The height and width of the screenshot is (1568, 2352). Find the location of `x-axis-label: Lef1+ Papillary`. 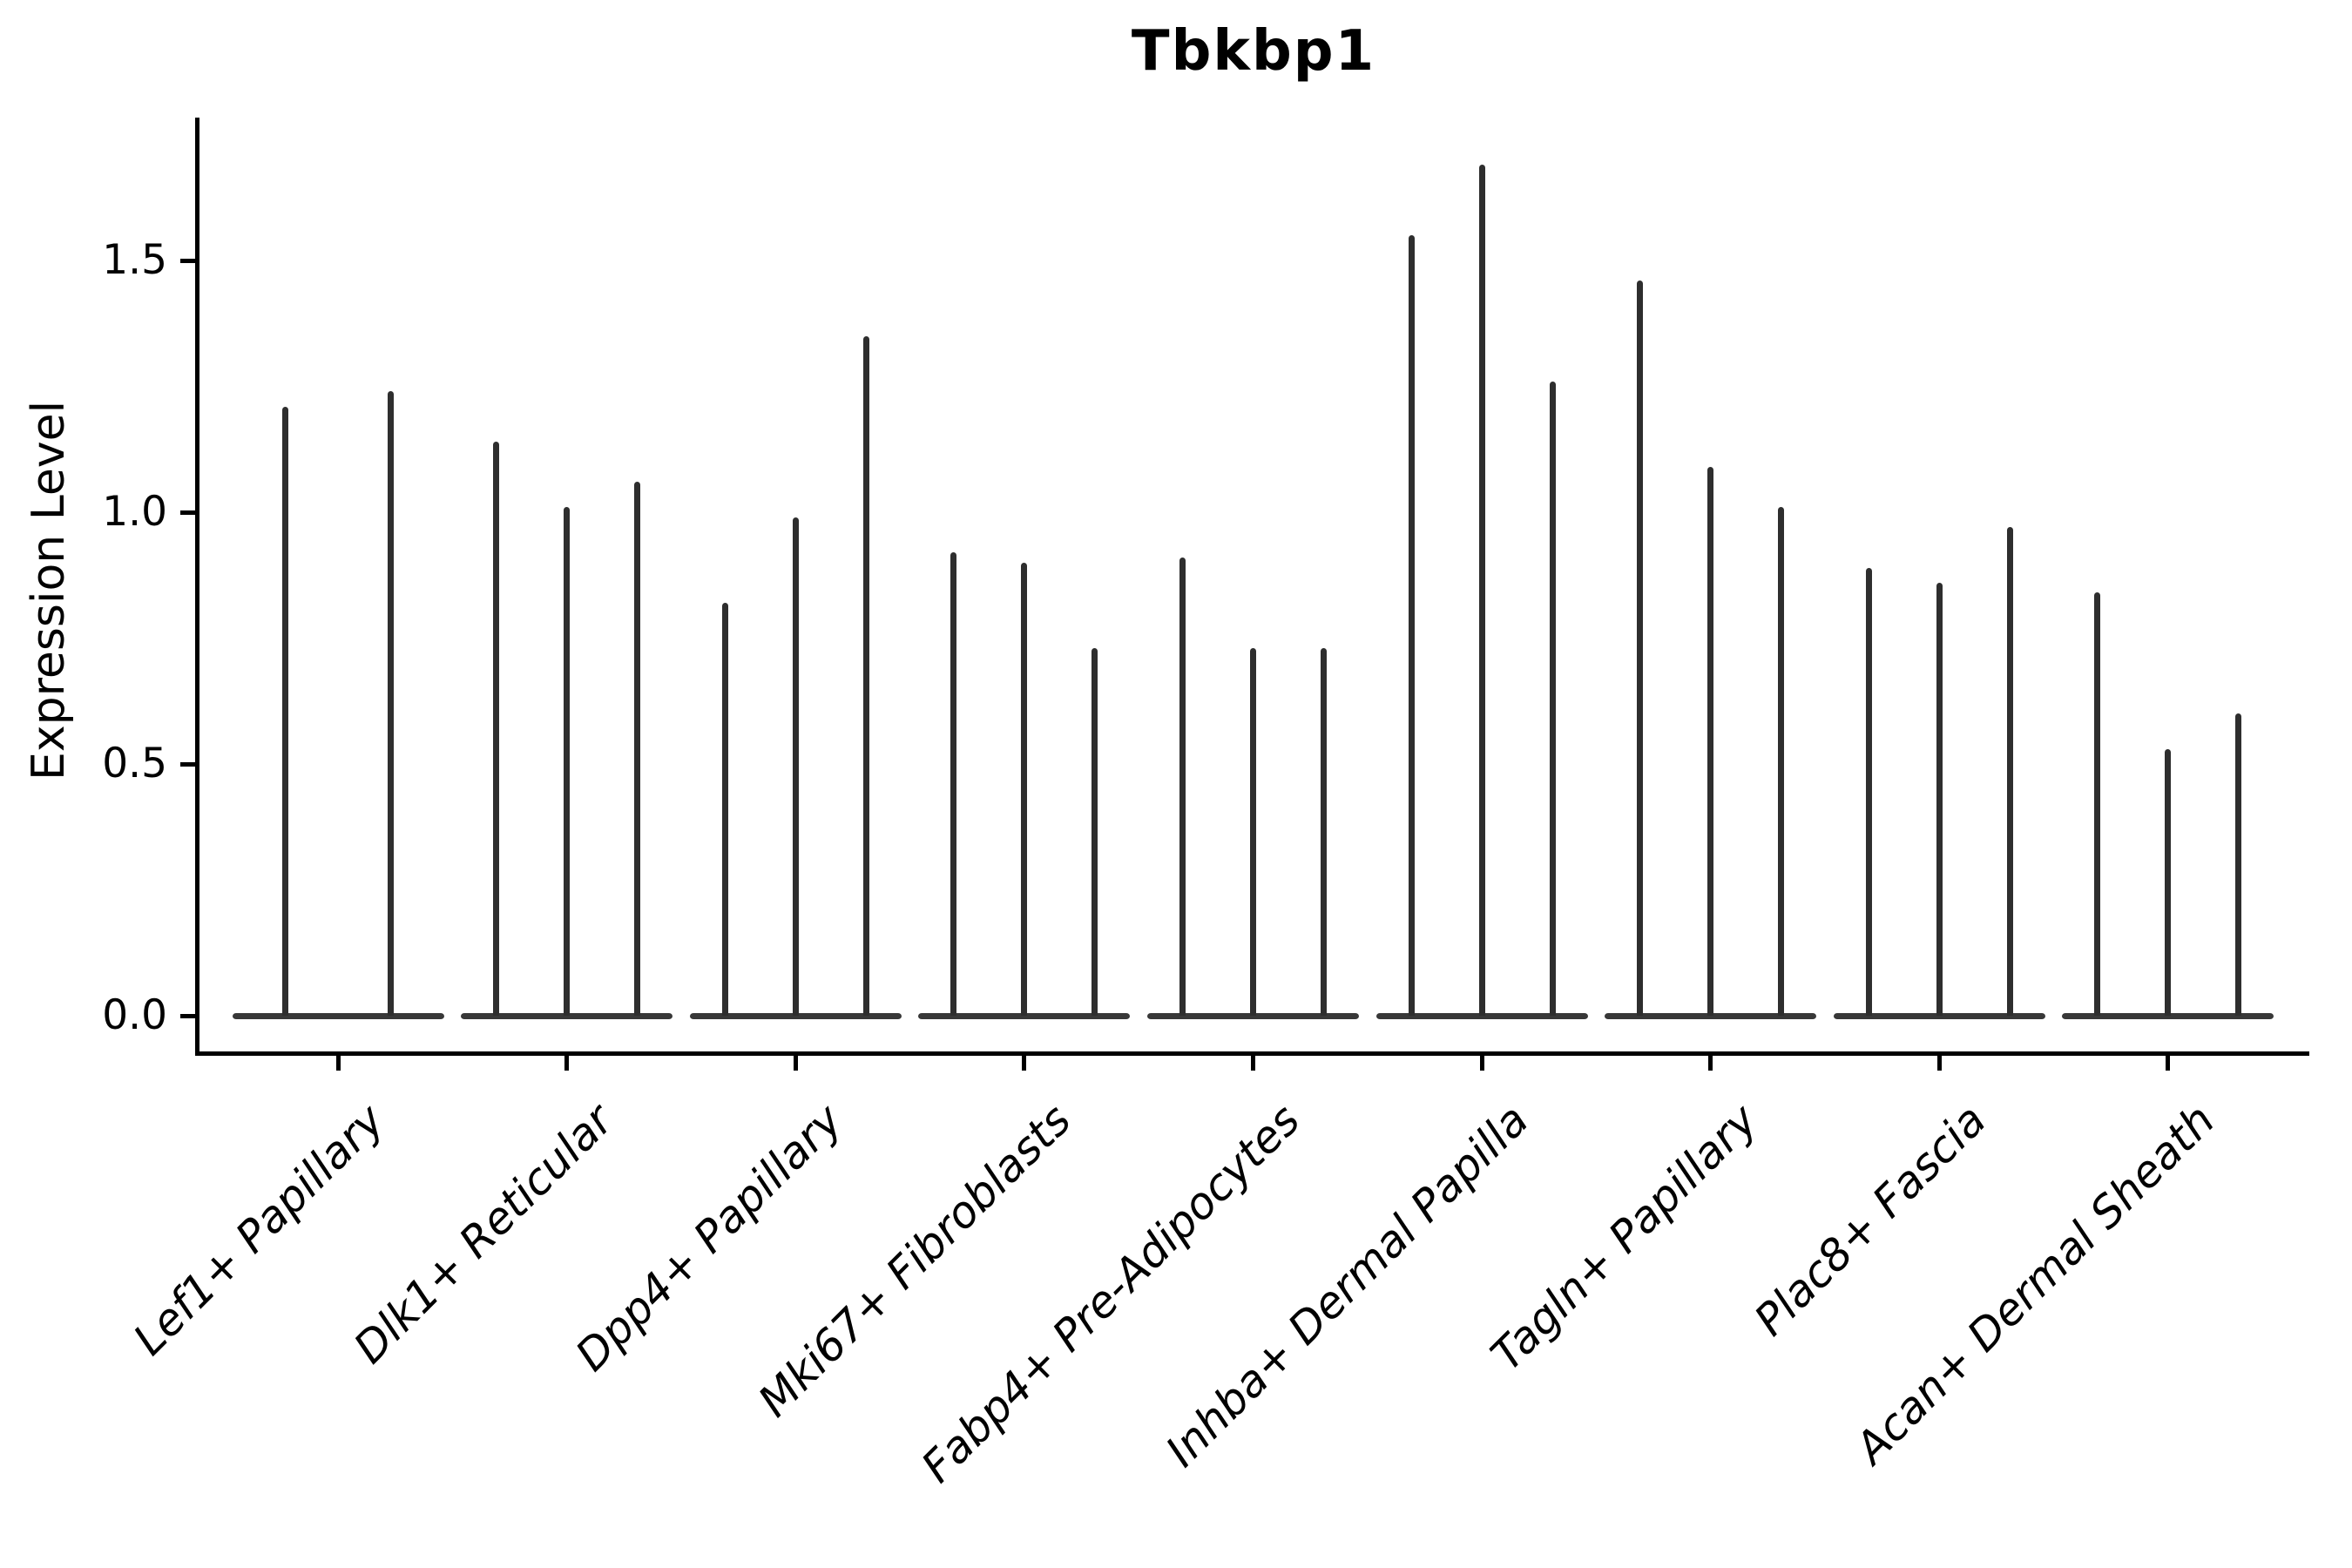

x-axis-label: Lef1+ Papillary is located at coordinates (260, 1230).